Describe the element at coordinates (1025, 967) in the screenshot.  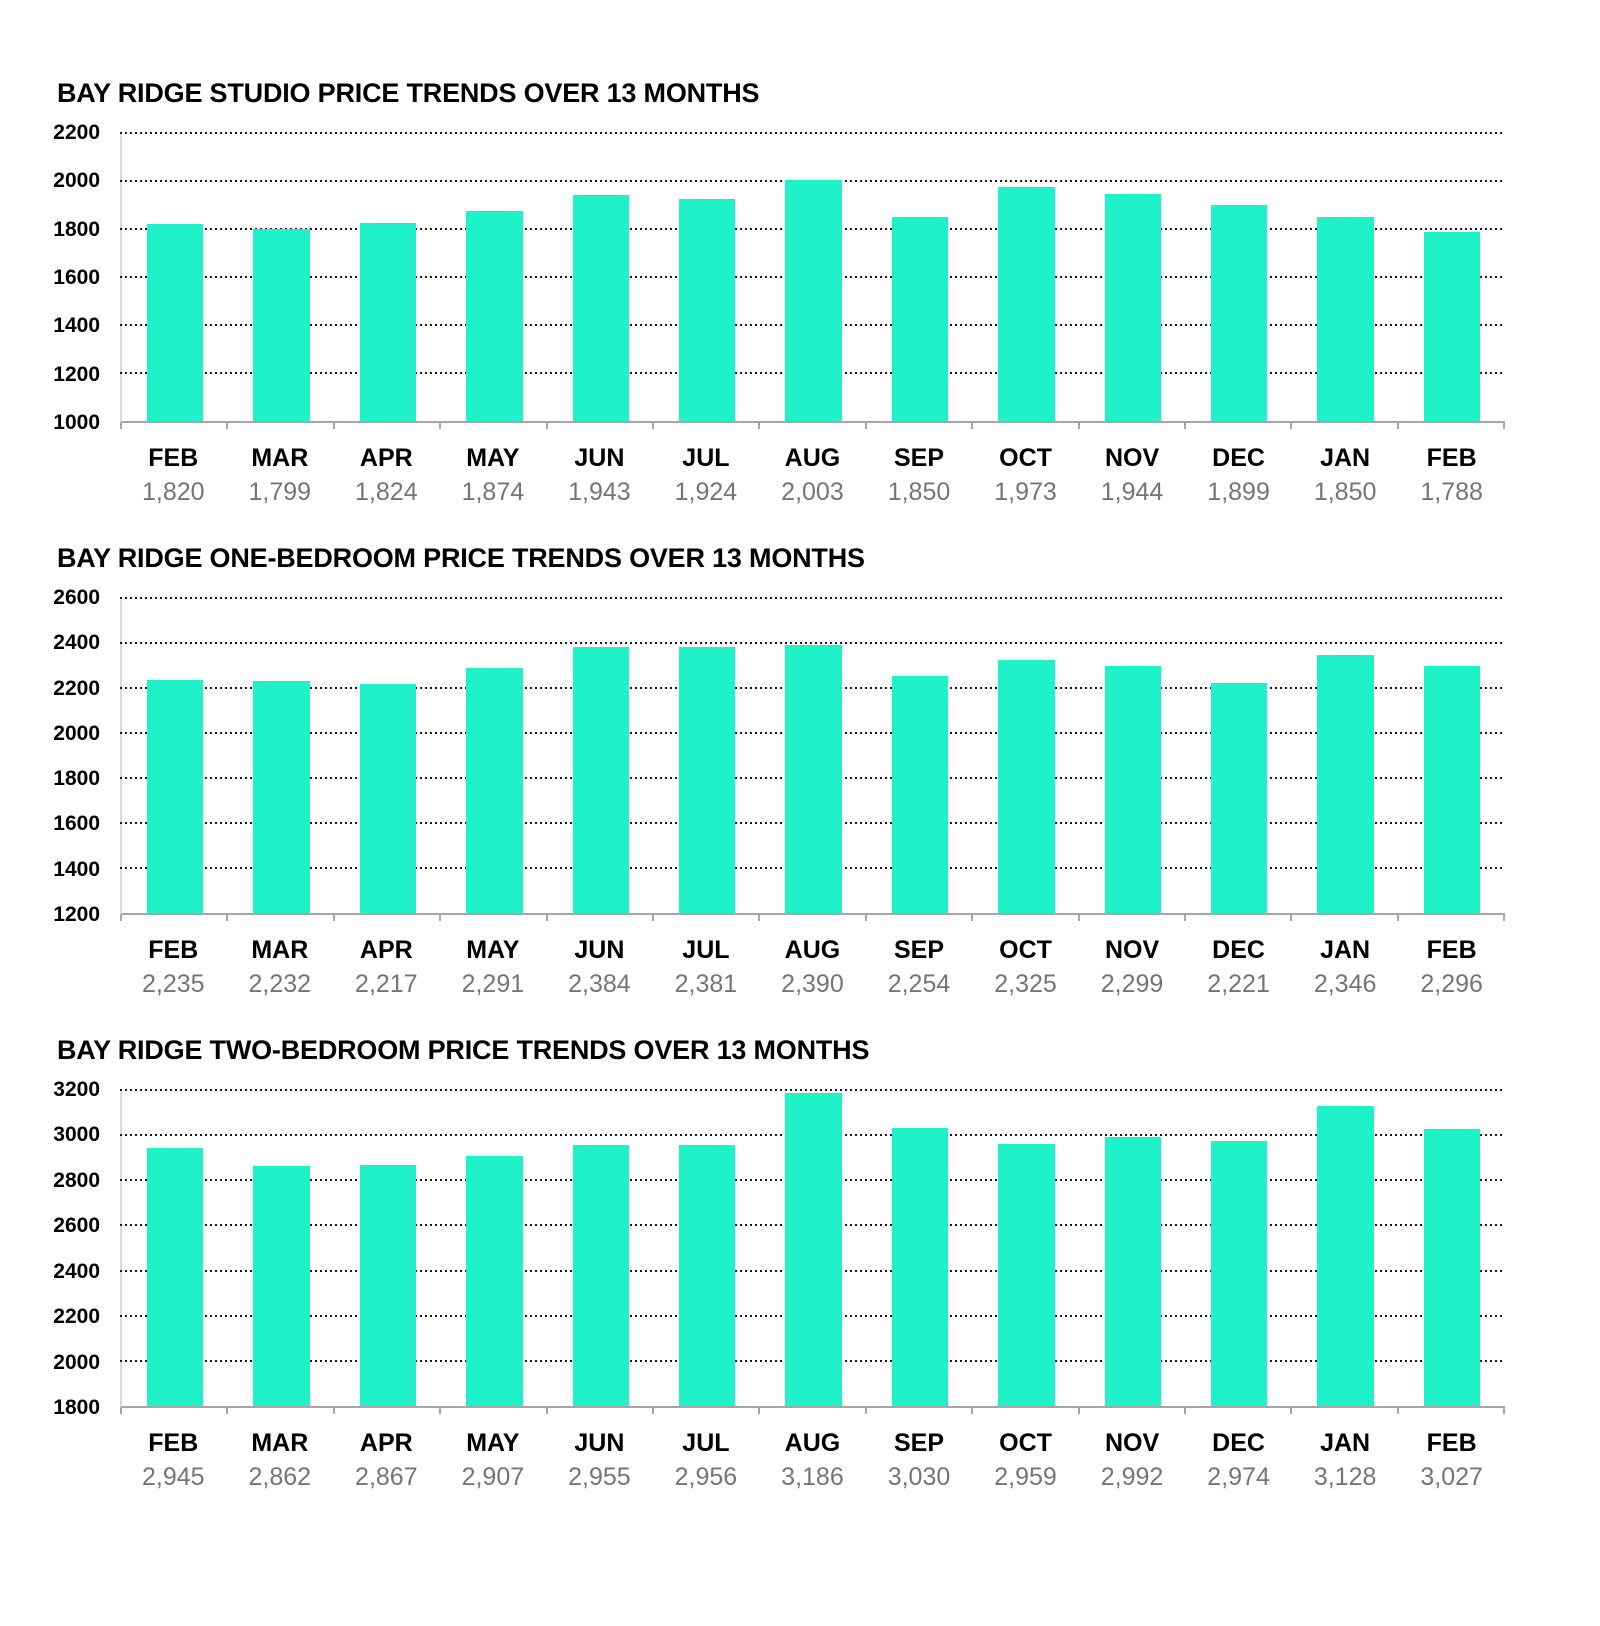
I see `x-axis-category: OCT 2,325` at that location.